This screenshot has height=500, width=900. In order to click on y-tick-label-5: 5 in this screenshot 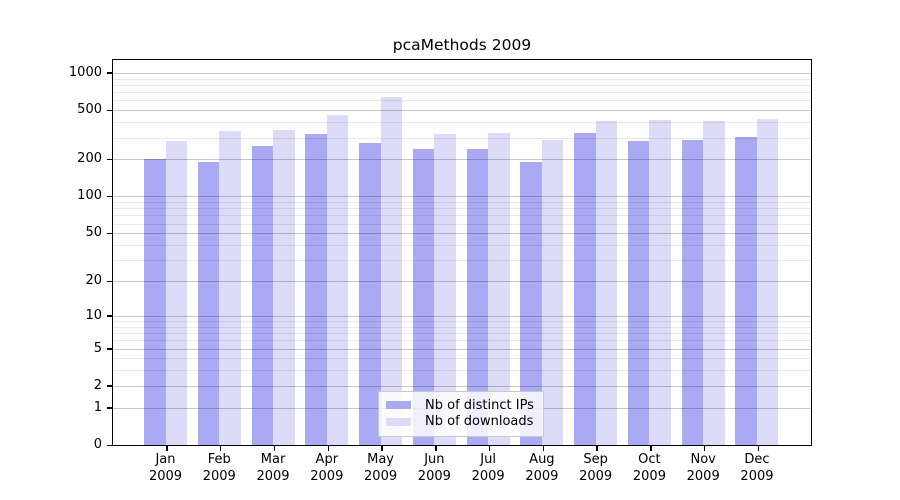, I will do `click(97, 348)`.